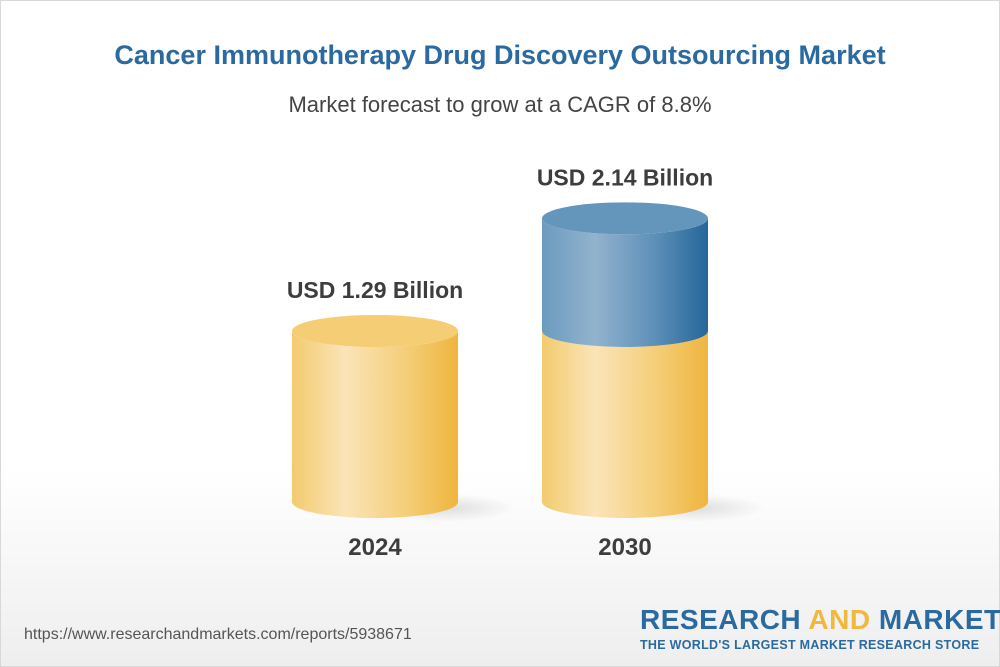 The image size is (1000, 667). I want to click on data-label: USD 2.14 Billion, so click(625, 177).